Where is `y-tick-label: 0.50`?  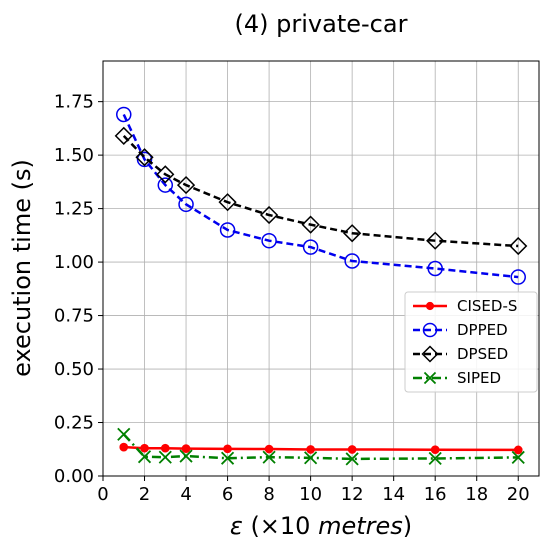
y-tick-label: 0.50 is located at coordinates (74, 369).